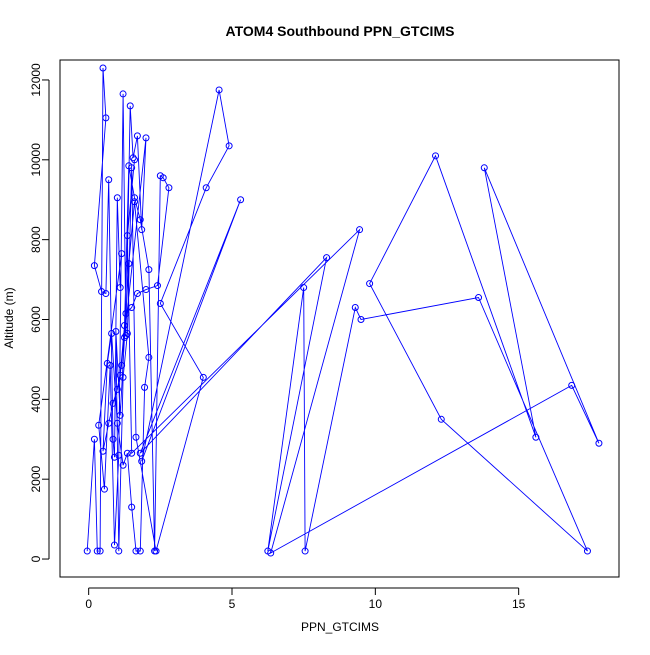 The image size is (650, 655). What do you see at coordinates (519, 604) in the screenshot?
I see `x-tick-label: 15` at bounding box center [519, 604].